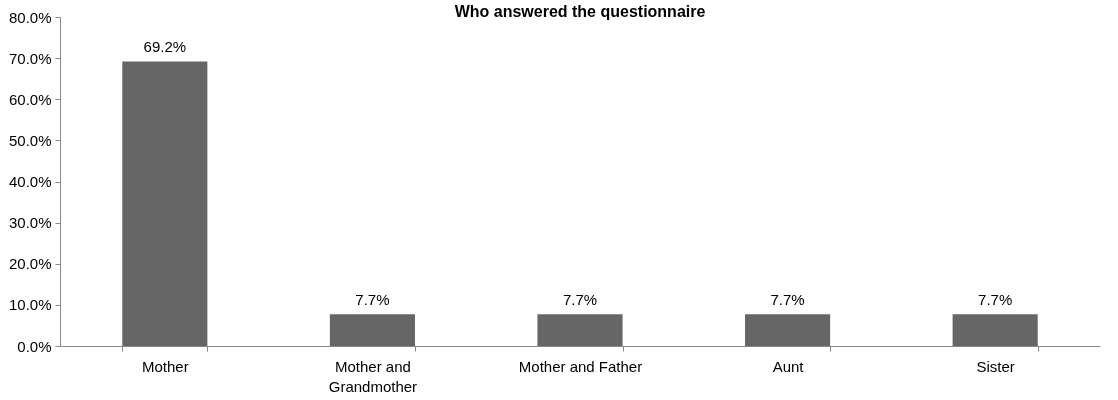  Describe the element at coordinates (995, 366) in the screenshot. I see `x-tick-label: Sister` at that location.